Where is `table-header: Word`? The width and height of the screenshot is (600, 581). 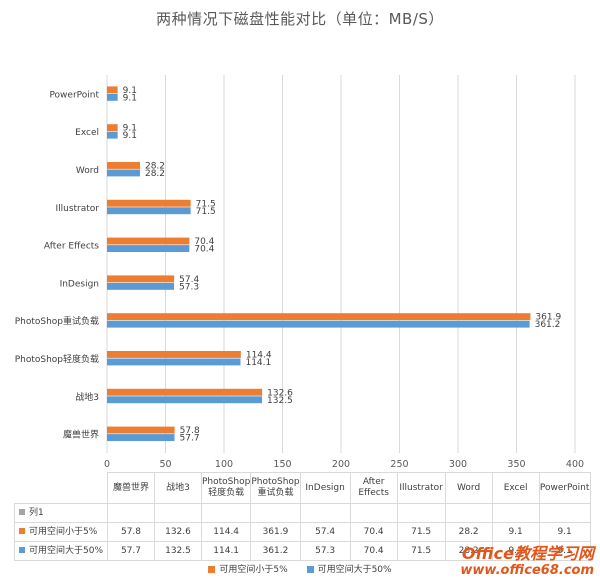
table-header: Word is located at coordinates (468, 488).